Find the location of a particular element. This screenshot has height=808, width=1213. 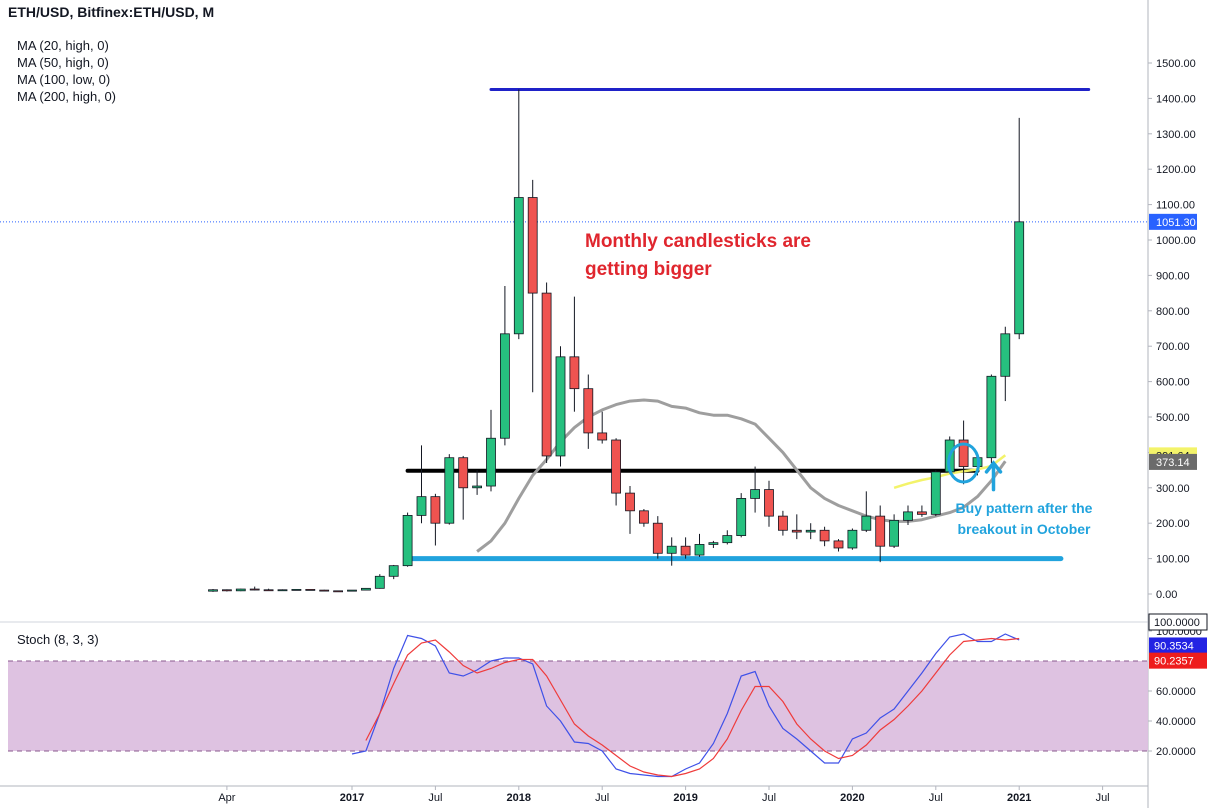

annotation-line: getting bigger is located at coordinates (648, 269).